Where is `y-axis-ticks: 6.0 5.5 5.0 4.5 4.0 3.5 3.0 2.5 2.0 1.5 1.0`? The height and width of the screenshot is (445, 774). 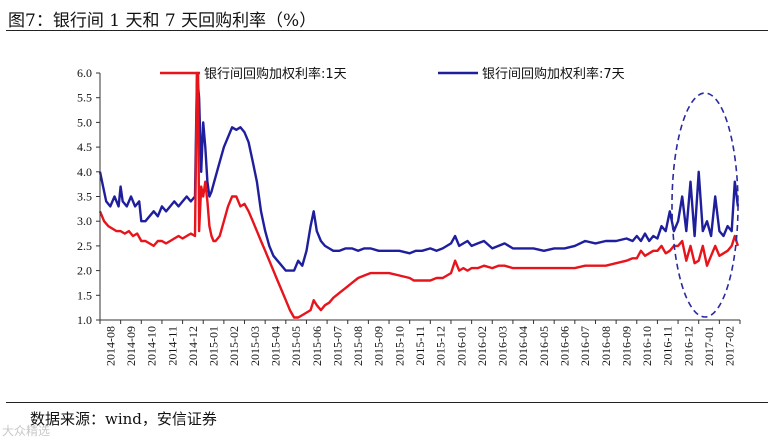
y-axis-ticks: 6.0 5.5 5.0 4.5 4.0 3.5 3.0 2.5 2.0 1.5 1.0 is located at coordinates (88, 196).